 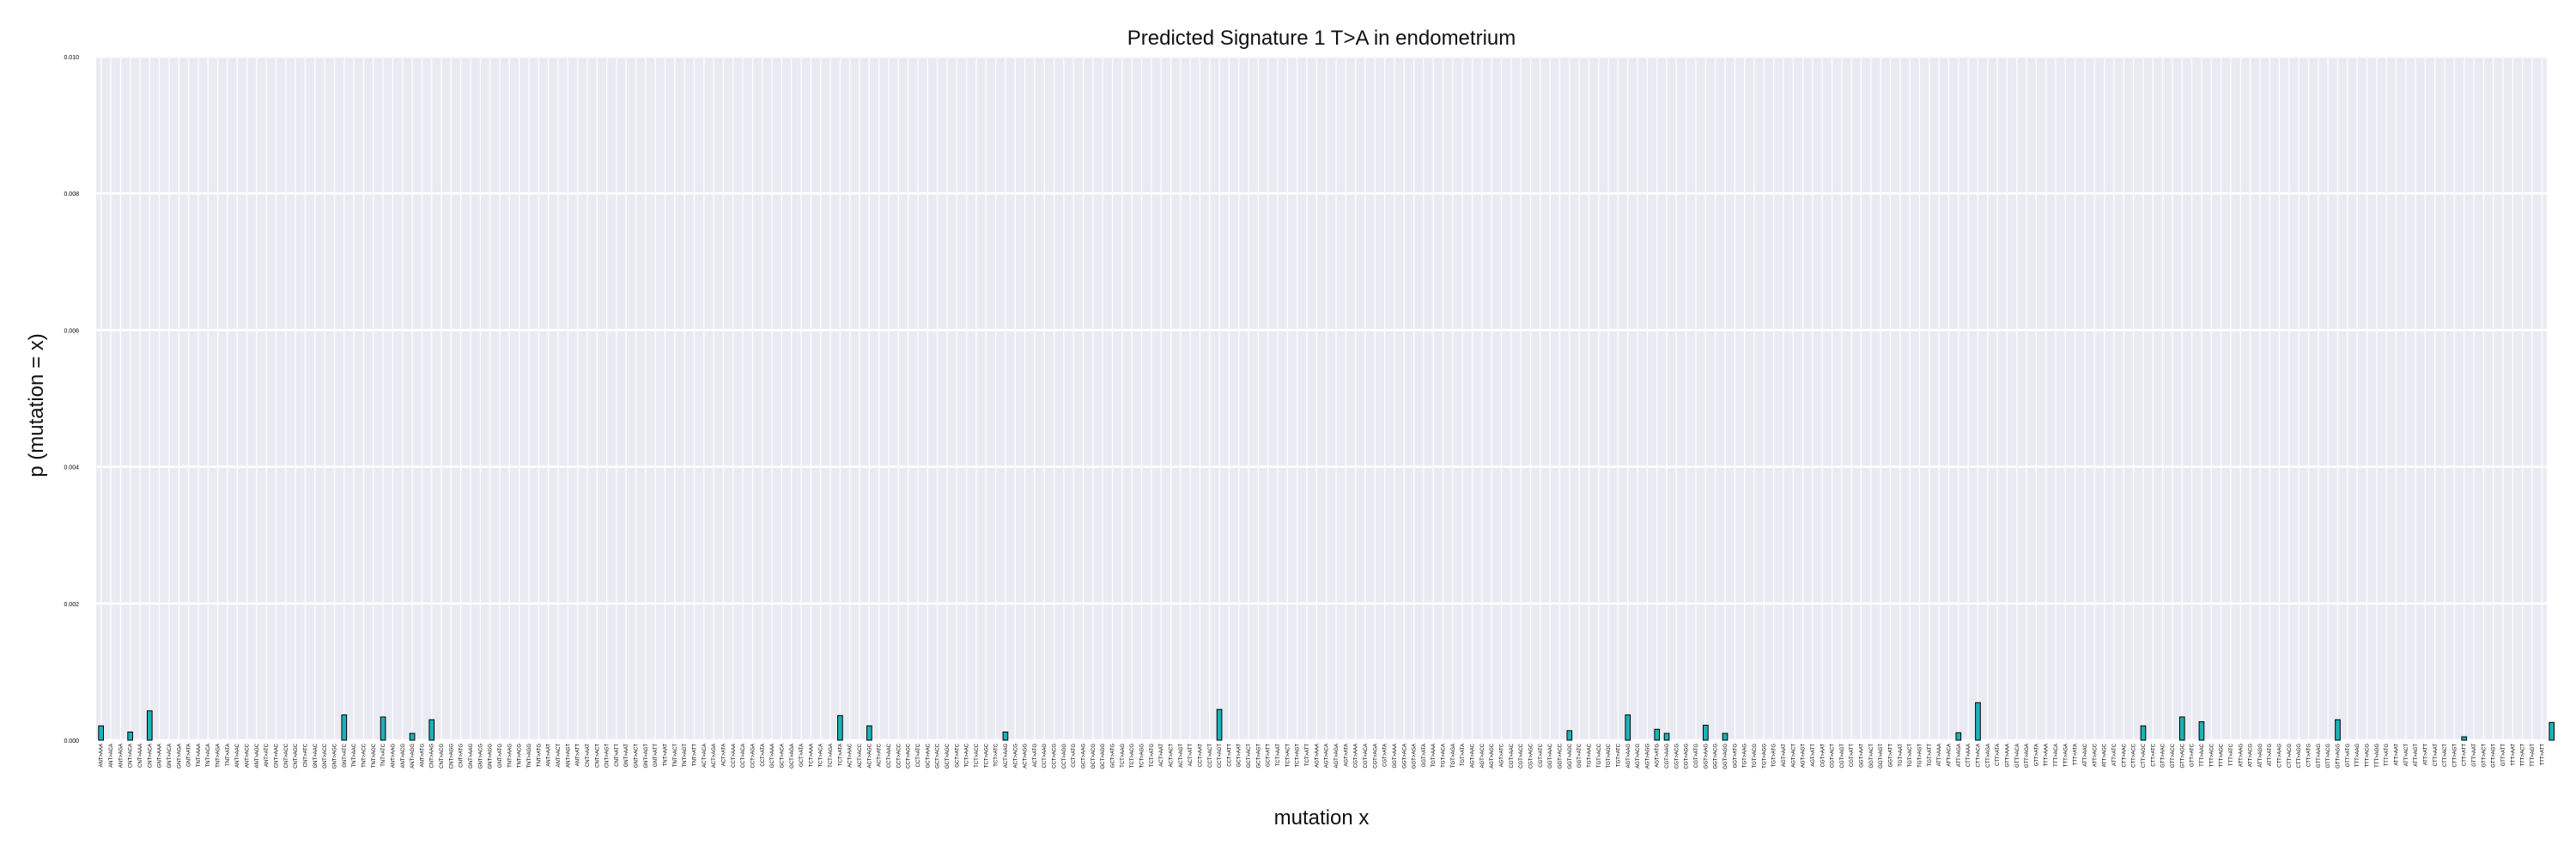 What do you see at coordinates (1707, 757) in the screenshot?
I see `x-tick-label: GGT>AAG` at bounding box center [1707, 757].